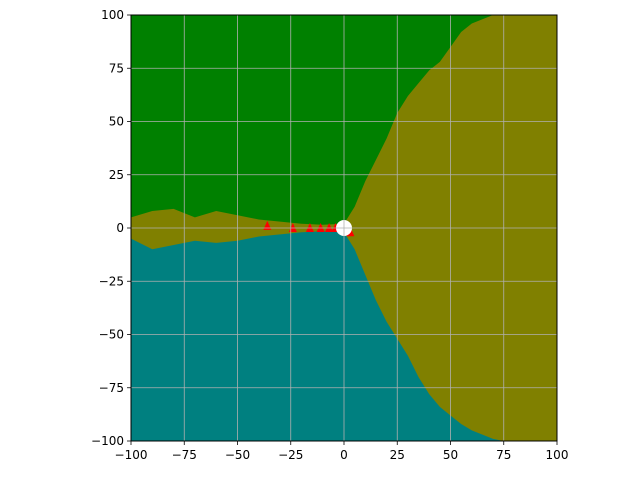 The image size is (640, 480). I want to click on x-tick-label: −25, so click(290, 455).